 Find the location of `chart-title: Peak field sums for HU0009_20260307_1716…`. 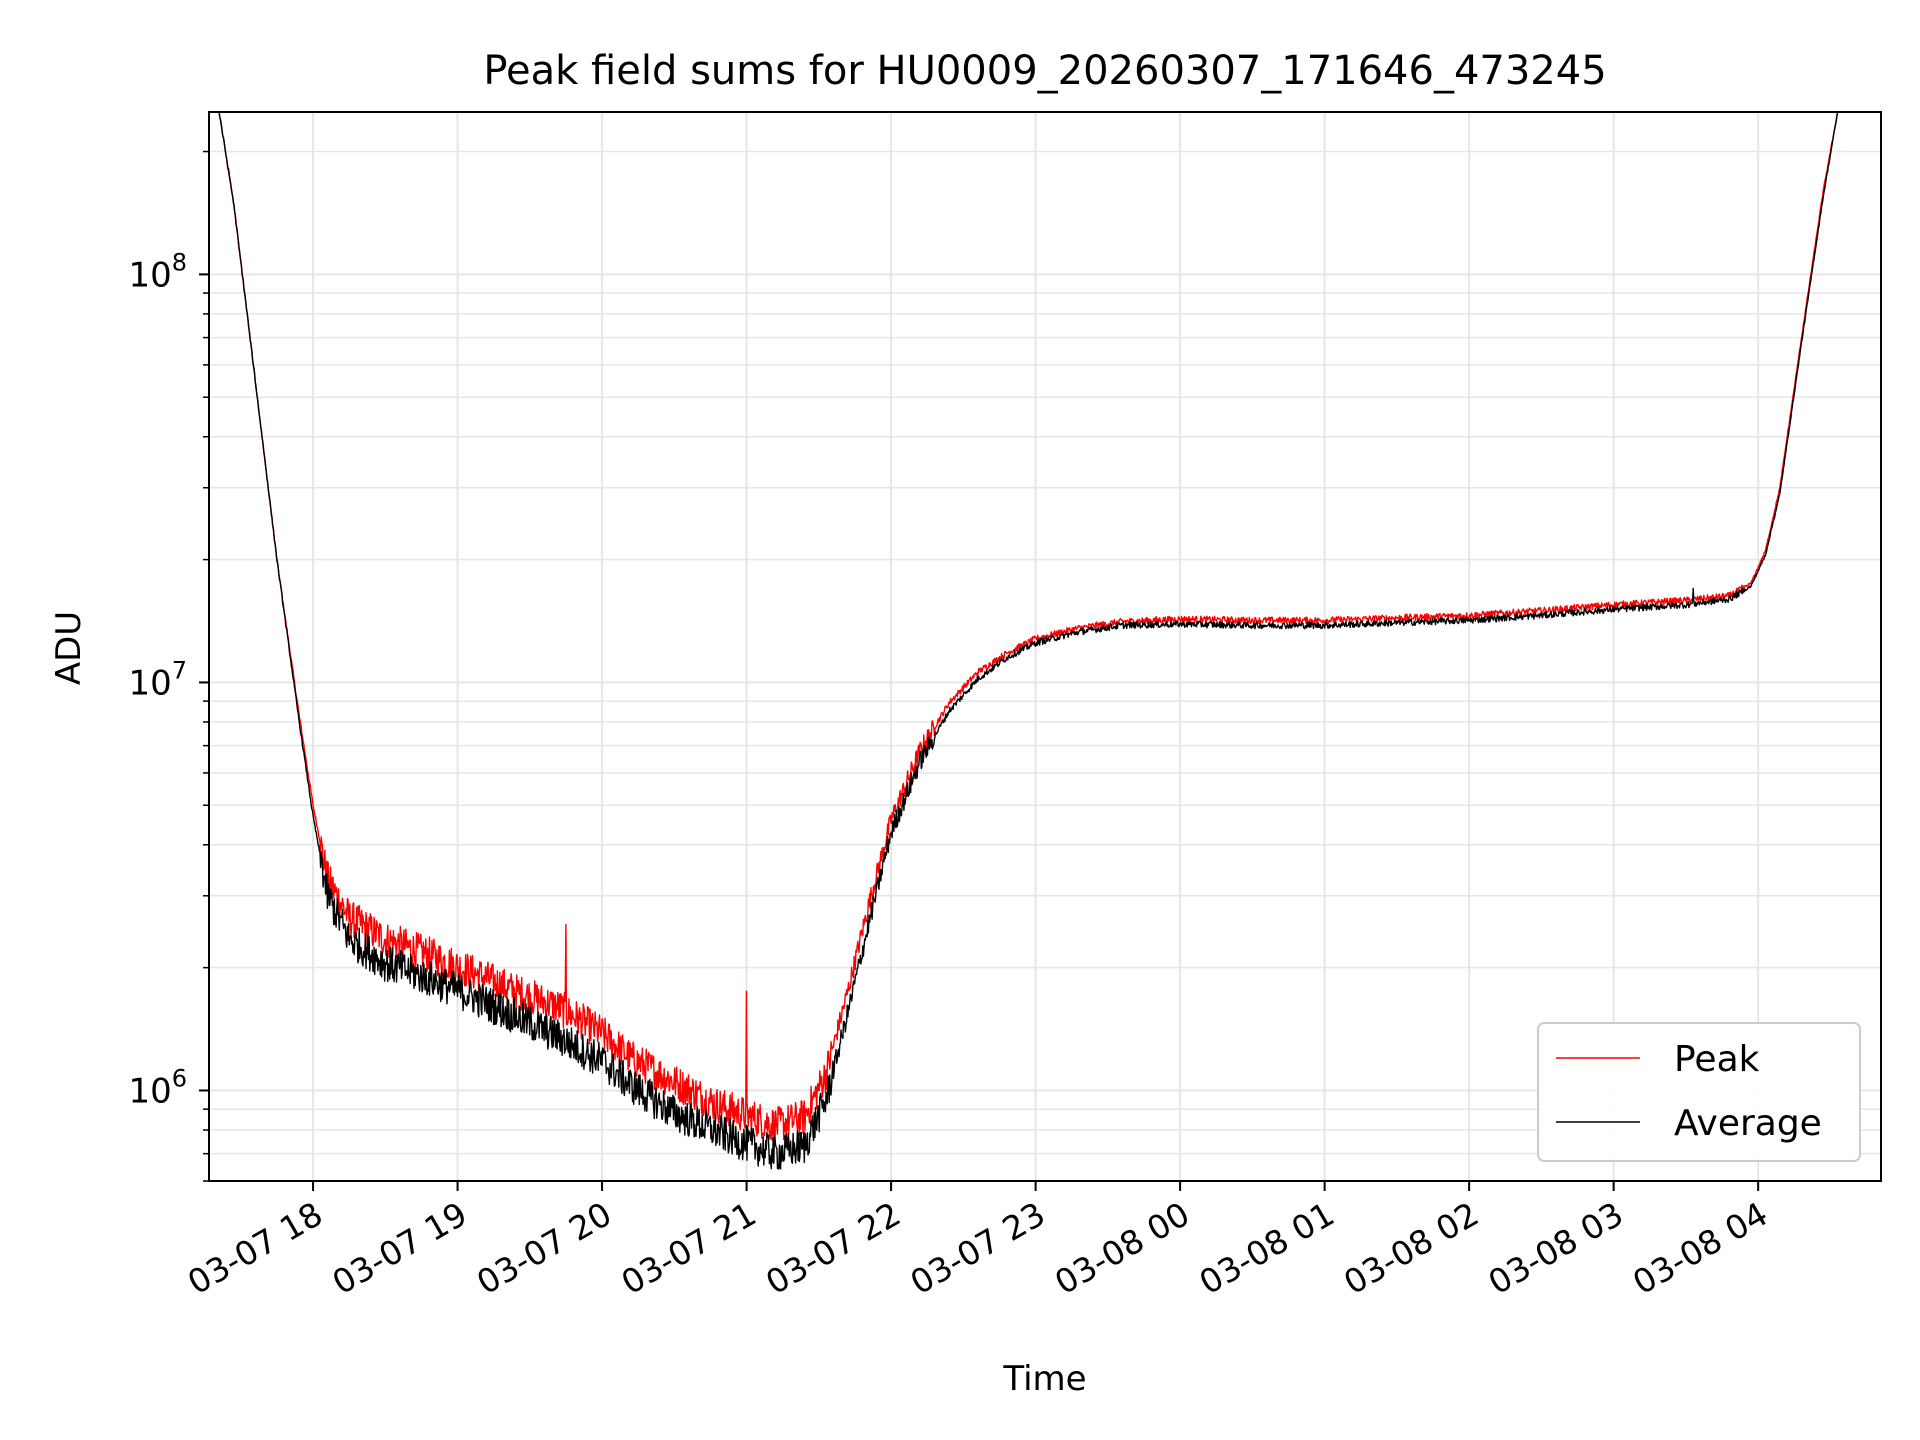

chart-title: Peak field sums for HU0009_20260307_1716… is located at coordinates (1044, 71).